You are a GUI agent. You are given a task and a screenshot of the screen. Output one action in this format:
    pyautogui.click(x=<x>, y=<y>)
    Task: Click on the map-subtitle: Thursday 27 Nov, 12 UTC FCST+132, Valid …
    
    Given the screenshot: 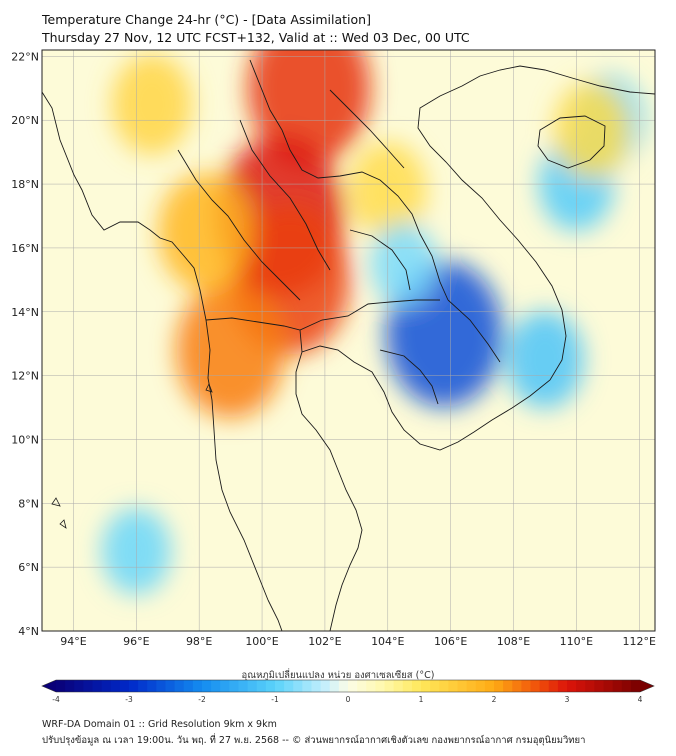 What is the action you would take?
    pyautogui.click(x=256, y=37)
    